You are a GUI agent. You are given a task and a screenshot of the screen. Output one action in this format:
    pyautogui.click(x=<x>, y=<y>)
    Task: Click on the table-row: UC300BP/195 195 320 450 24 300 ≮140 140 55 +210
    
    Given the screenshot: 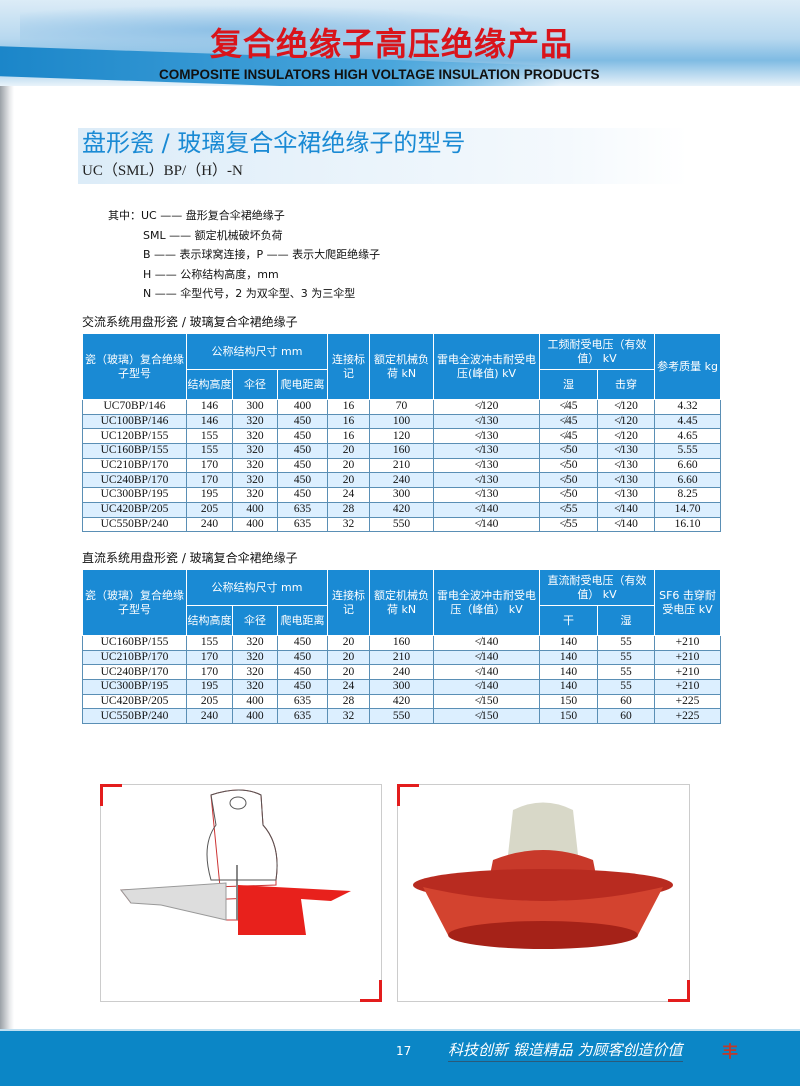 What is the action you would take?
    pyautogui.click(x=402, y=687)
    